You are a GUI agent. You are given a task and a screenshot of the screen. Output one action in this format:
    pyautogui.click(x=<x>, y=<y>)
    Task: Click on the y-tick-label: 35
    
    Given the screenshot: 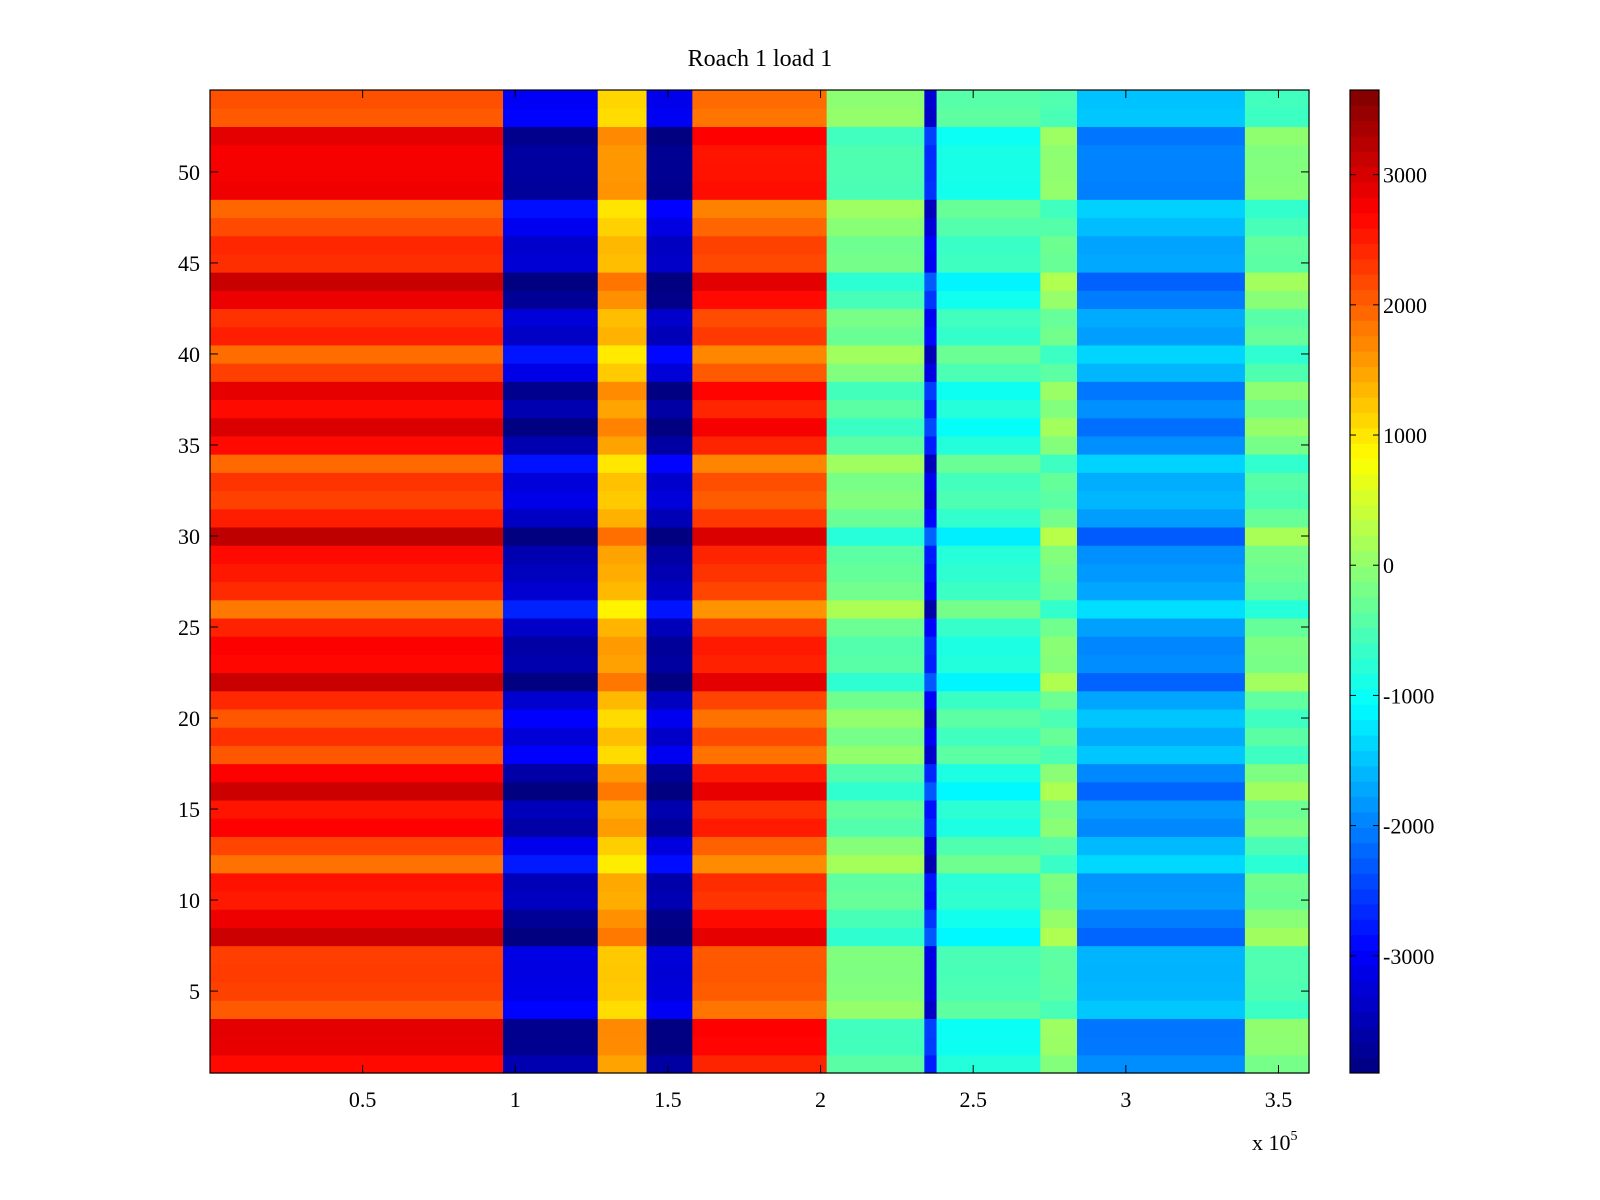 What is the action you would take?
    pyautogui.click(x=189, y=445)
    